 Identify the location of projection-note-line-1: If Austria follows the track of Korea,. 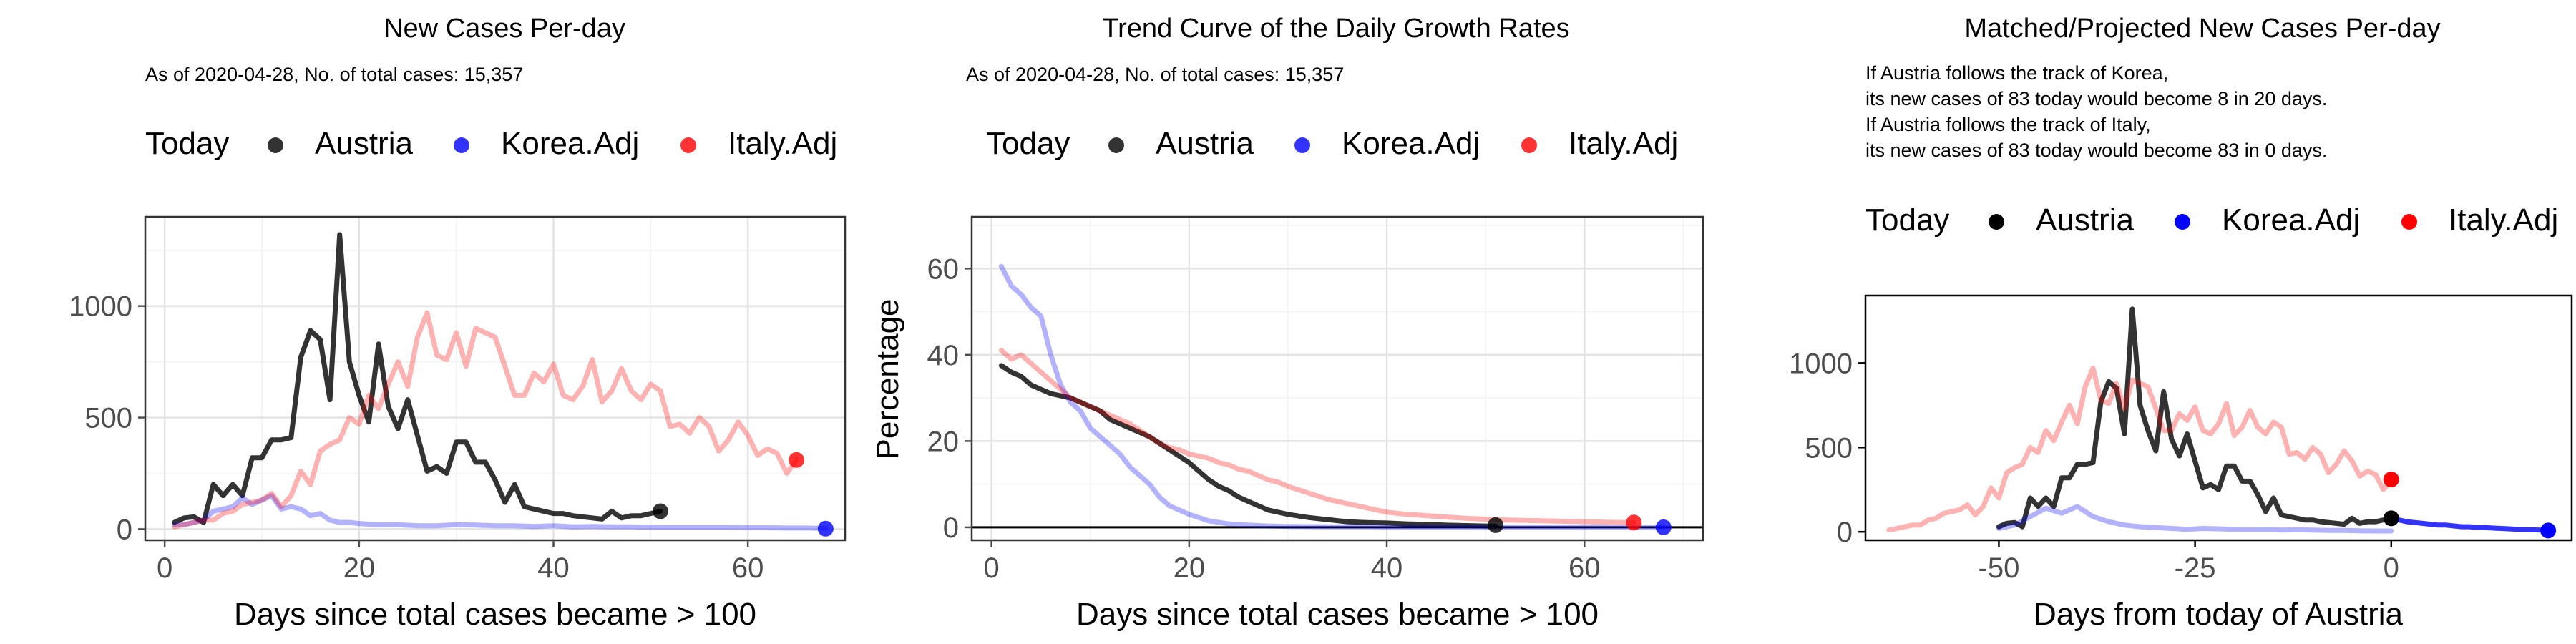
(2016, 73).